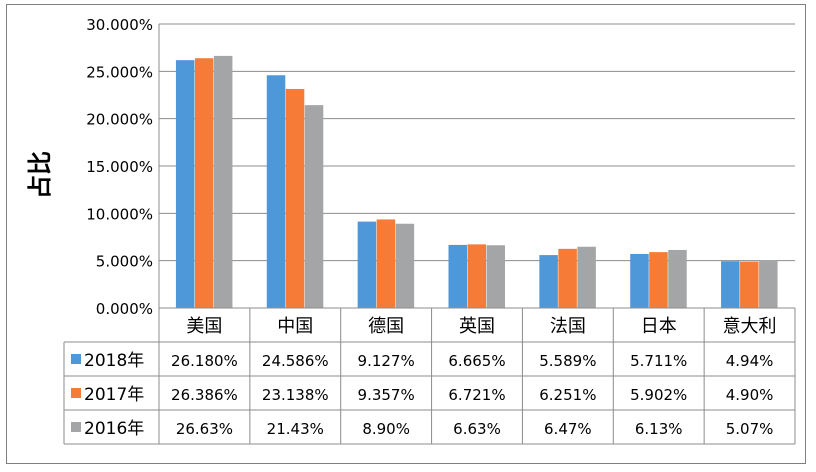  What do you see at coordinates (119, 120) in the screenshot?
I see `y-tick-label: 20.000%` at bounding box center [119, 120].